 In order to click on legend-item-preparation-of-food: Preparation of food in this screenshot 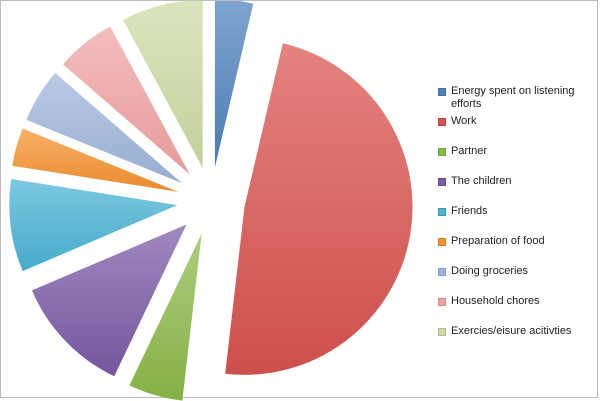, I will do `click(515, 241)`.